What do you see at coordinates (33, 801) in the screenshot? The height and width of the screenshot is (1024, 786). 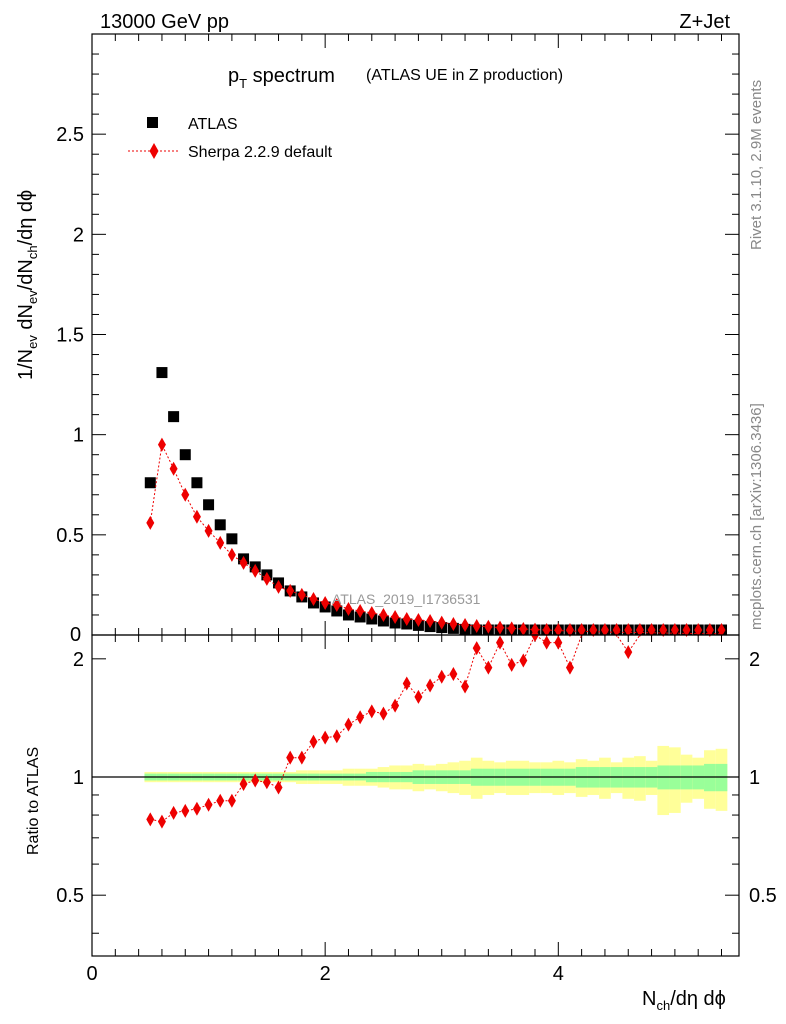 I see `y-axis-label-ratio: Ratio to ATLAS` at bounding box center [33, 801].